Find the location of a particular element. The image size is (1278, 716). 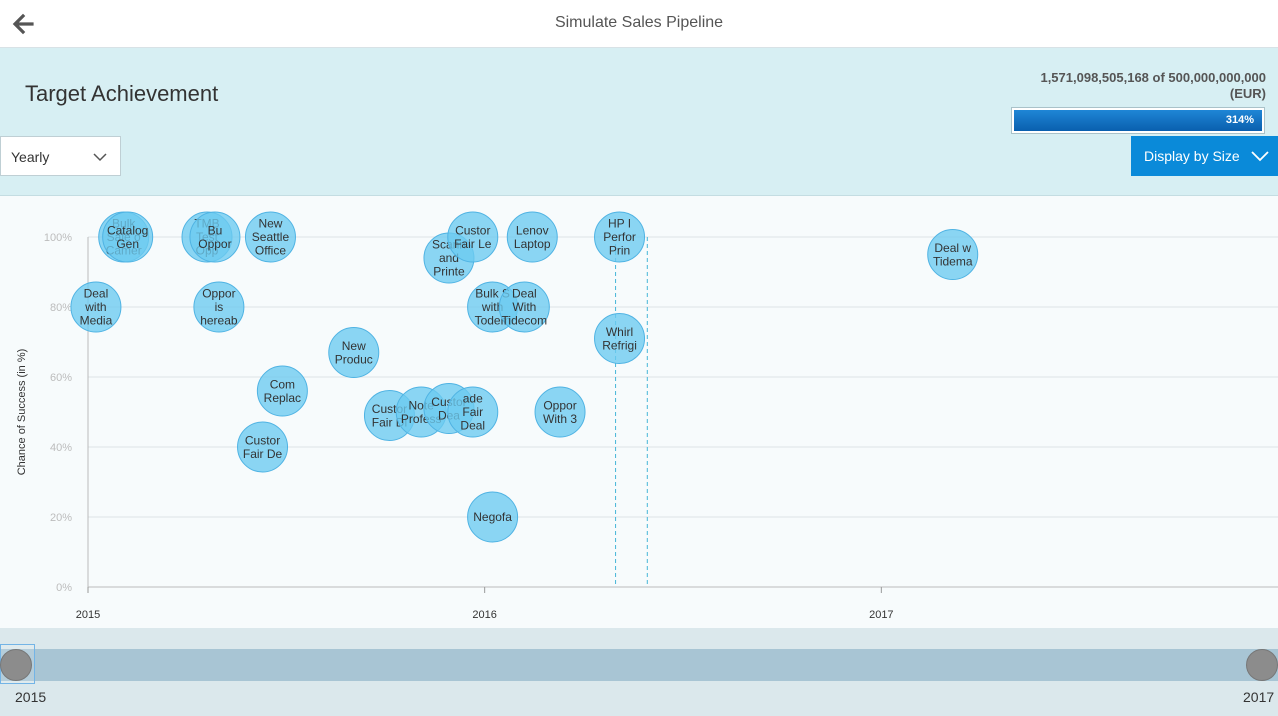

bubble-label: Whirl is located at coordinates (619, 332).